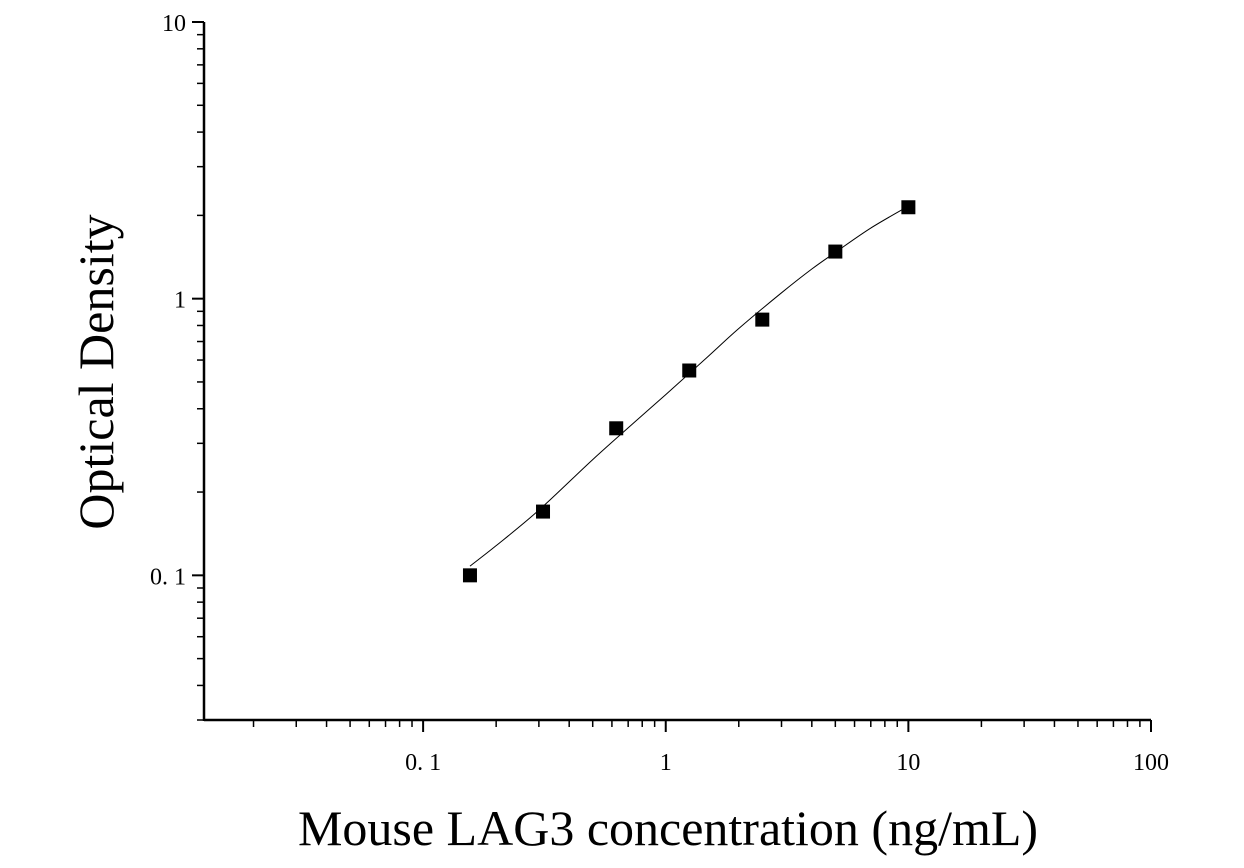 The width and height of the screenshot is (1244, 868). What do you see at coordinates (787, 763) in the screenshot?
I see `x-axis-tick-labels: 0. 1 1 10 100` at bounding box center [787, 763].